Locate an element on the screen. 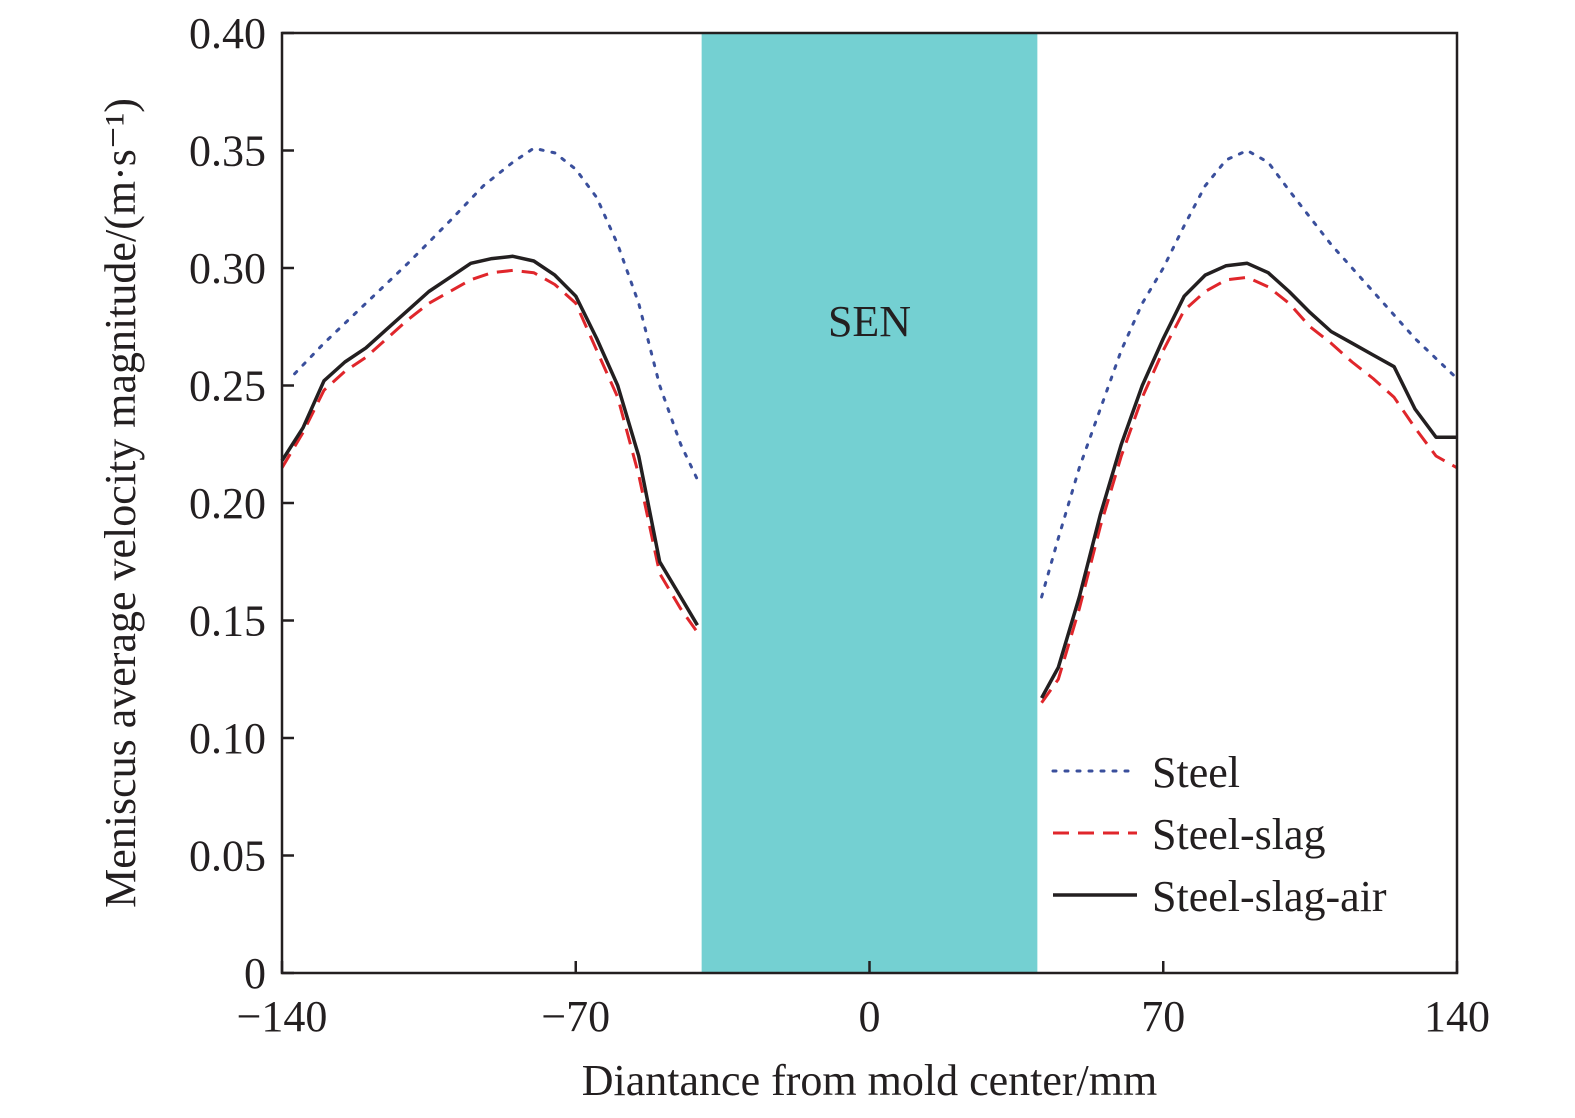 The width and height of the screenshot is (1575, 1118). series-line-steel-slag-right is located at coordinates (1249, 489).